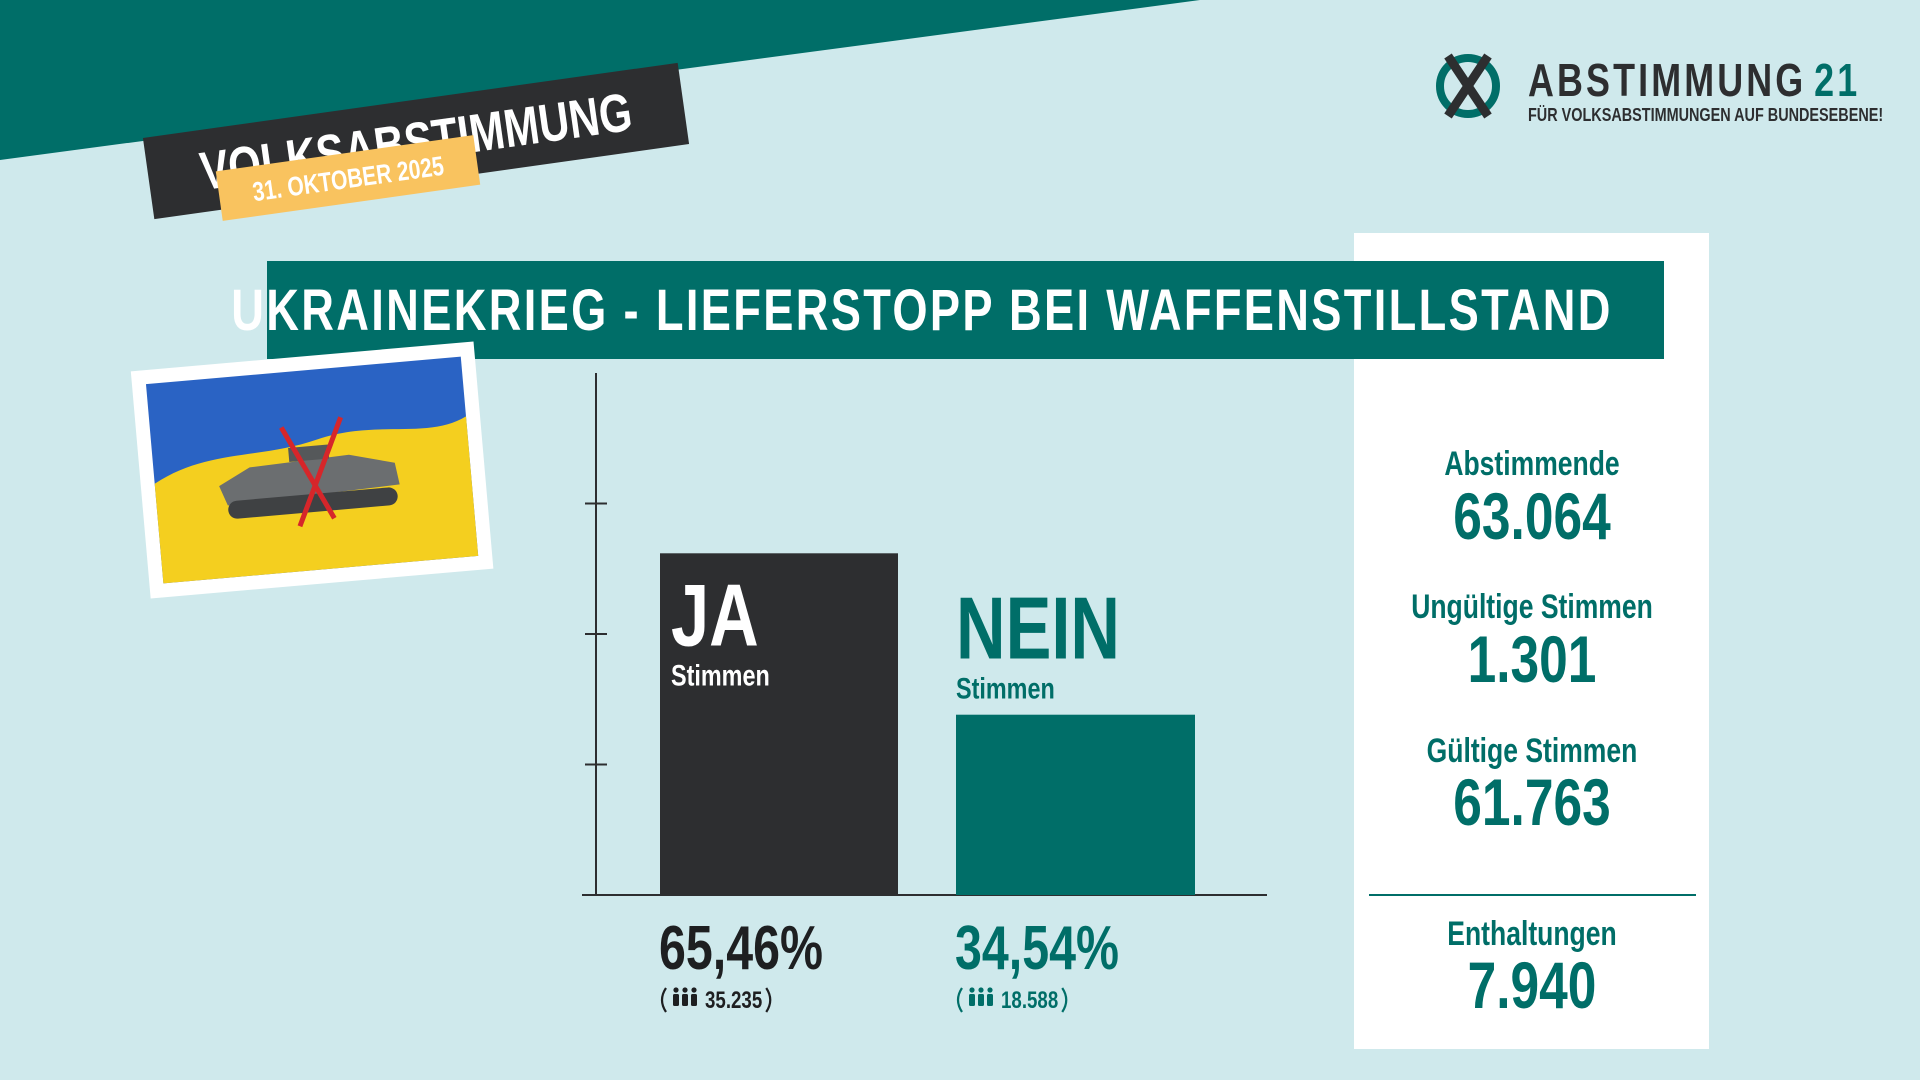  What do you see at coordinates (741, 947) in the screenshot?
I see `value-label: 65,46%` at bounding box center [741, 947].